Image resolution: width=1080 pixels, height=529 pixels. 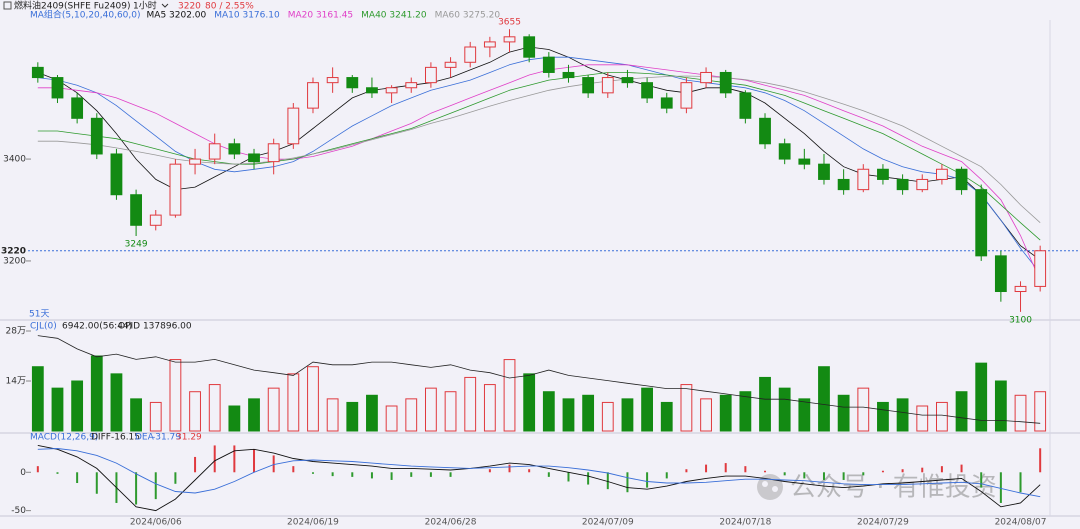 I want to click on x-tick-label: 2024/07/29, so click(x=883, y=523).